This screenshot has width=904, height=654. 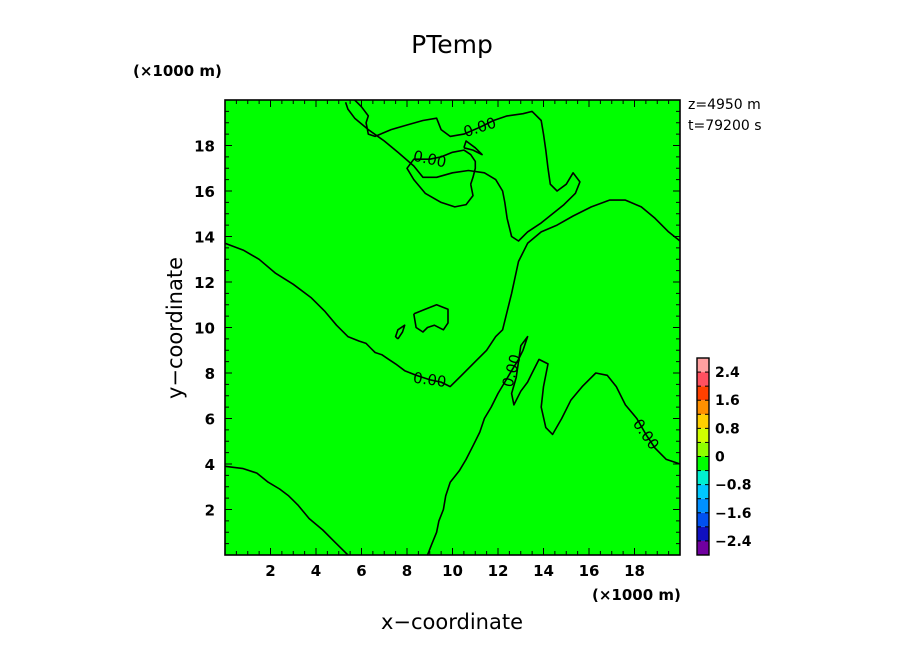 I want to click on x-axis-scale-note: (×1000 m), so click(x=636, y=595).